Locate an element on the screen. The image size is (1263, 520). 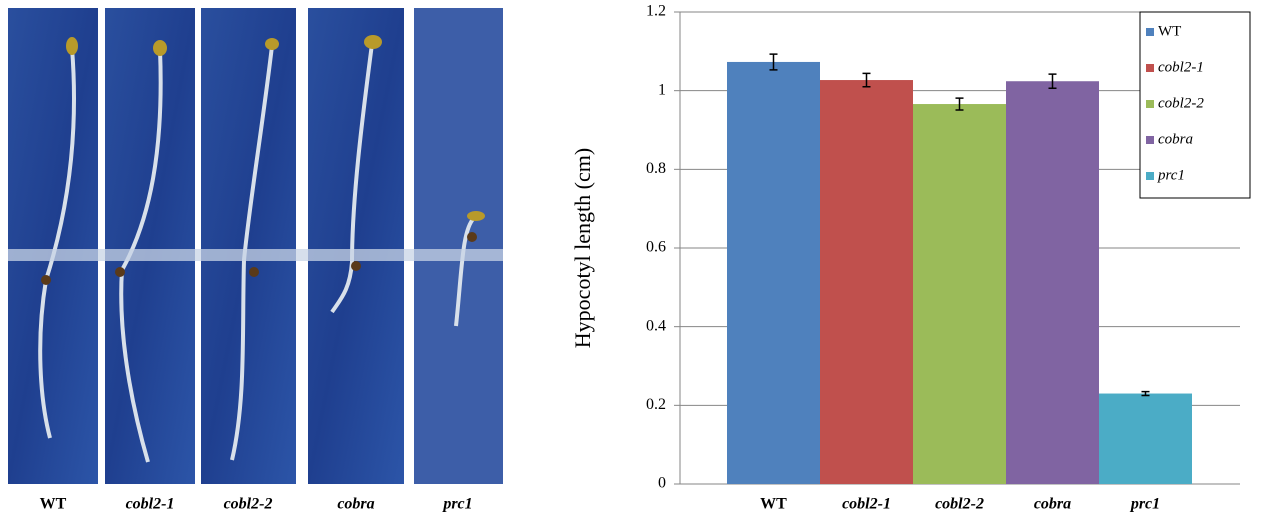
y-tick-label: 1 is located at coordinates (662, 89).